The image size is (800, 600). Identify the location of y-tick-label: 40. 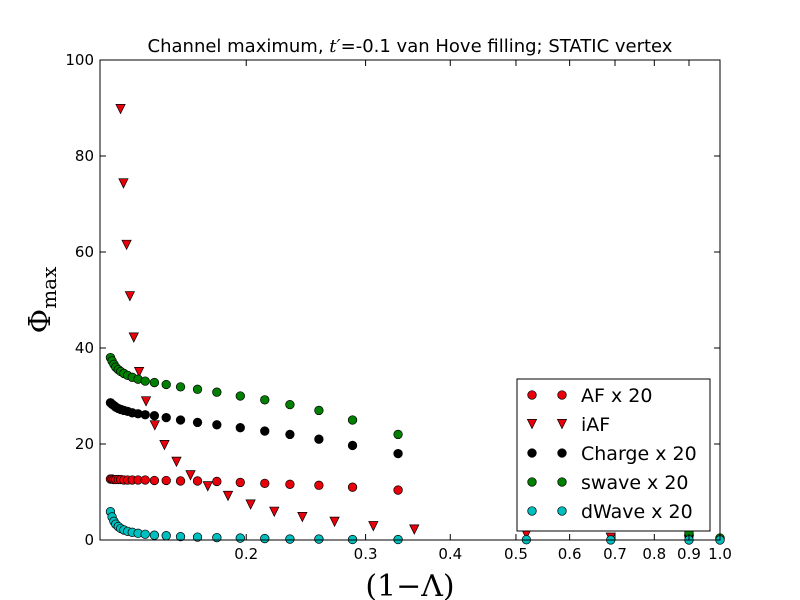
(84, 348).